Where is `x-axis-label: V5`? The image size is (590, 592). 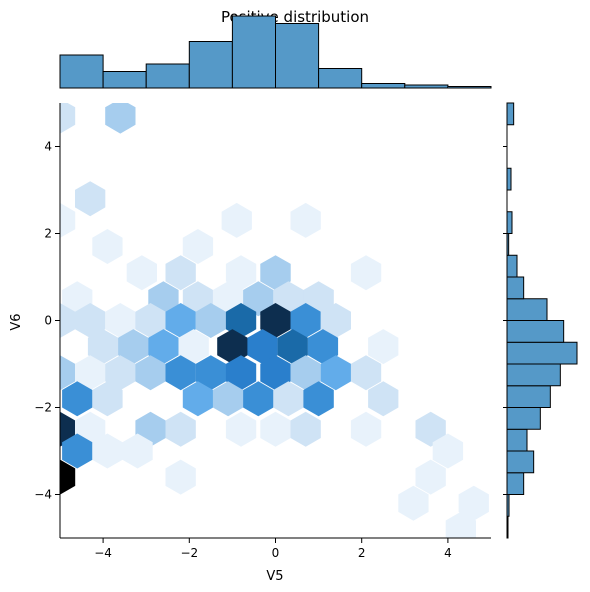 x-axis-label: V5 is located at coordinates (274, 576).